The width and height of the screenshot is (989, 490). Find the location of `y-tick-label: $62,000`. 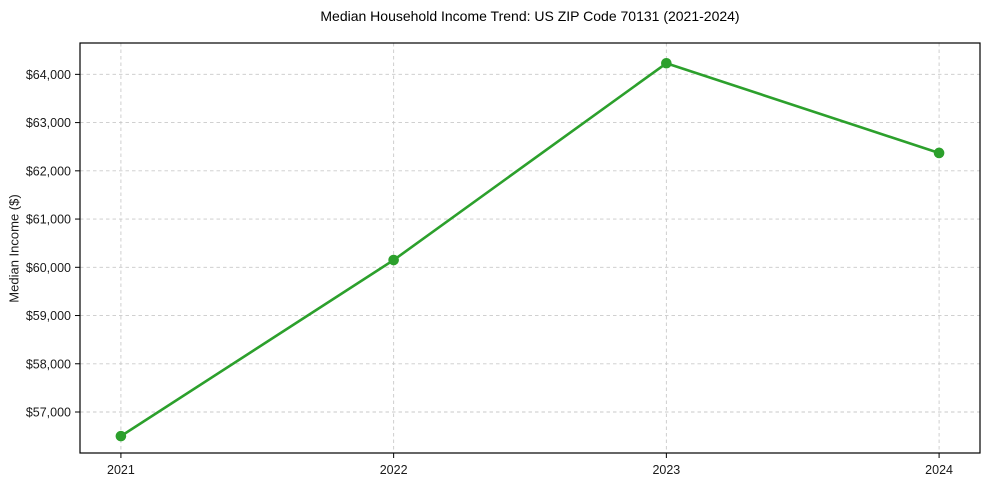

y-tick-label: $62,000 is located at coordinates (48, 171).